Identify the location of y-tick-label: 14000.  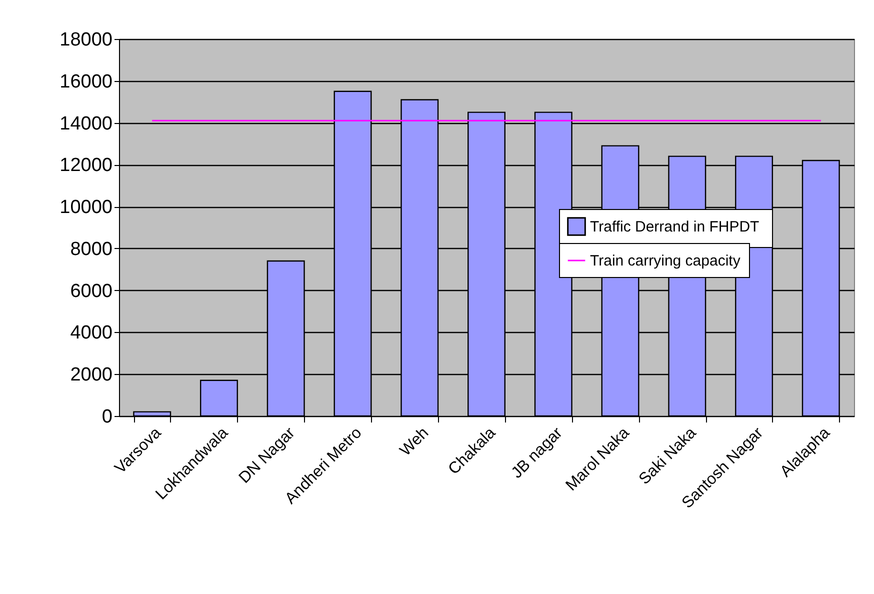
(86, 123).